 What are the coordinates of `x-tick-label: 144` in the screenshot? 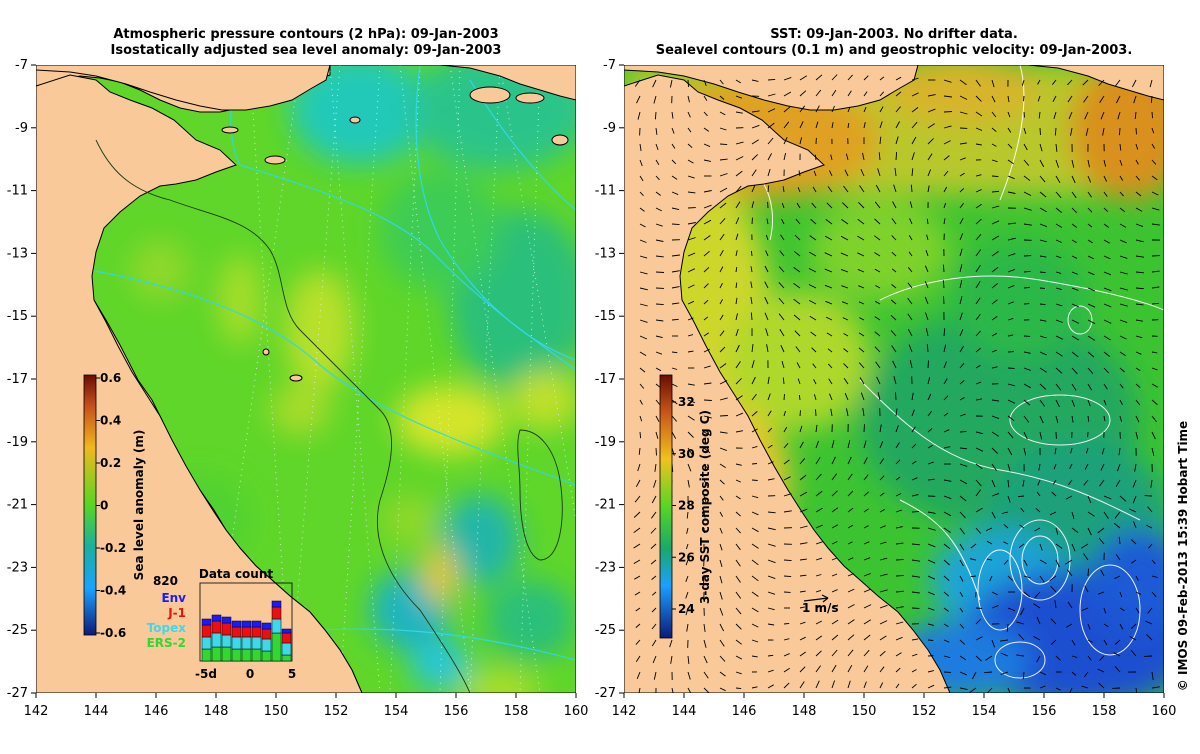 It's located at (96, 711).